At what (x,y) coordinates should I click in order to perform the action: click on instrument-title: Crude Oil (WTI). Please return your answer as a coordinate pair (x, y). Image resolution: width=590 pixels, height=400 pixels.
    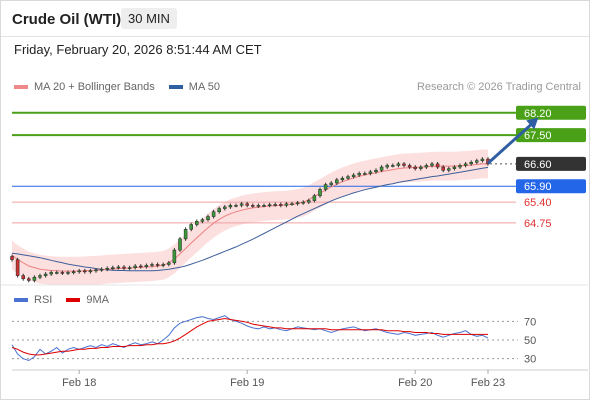
    Looking at the image, I should click on (67, 19).